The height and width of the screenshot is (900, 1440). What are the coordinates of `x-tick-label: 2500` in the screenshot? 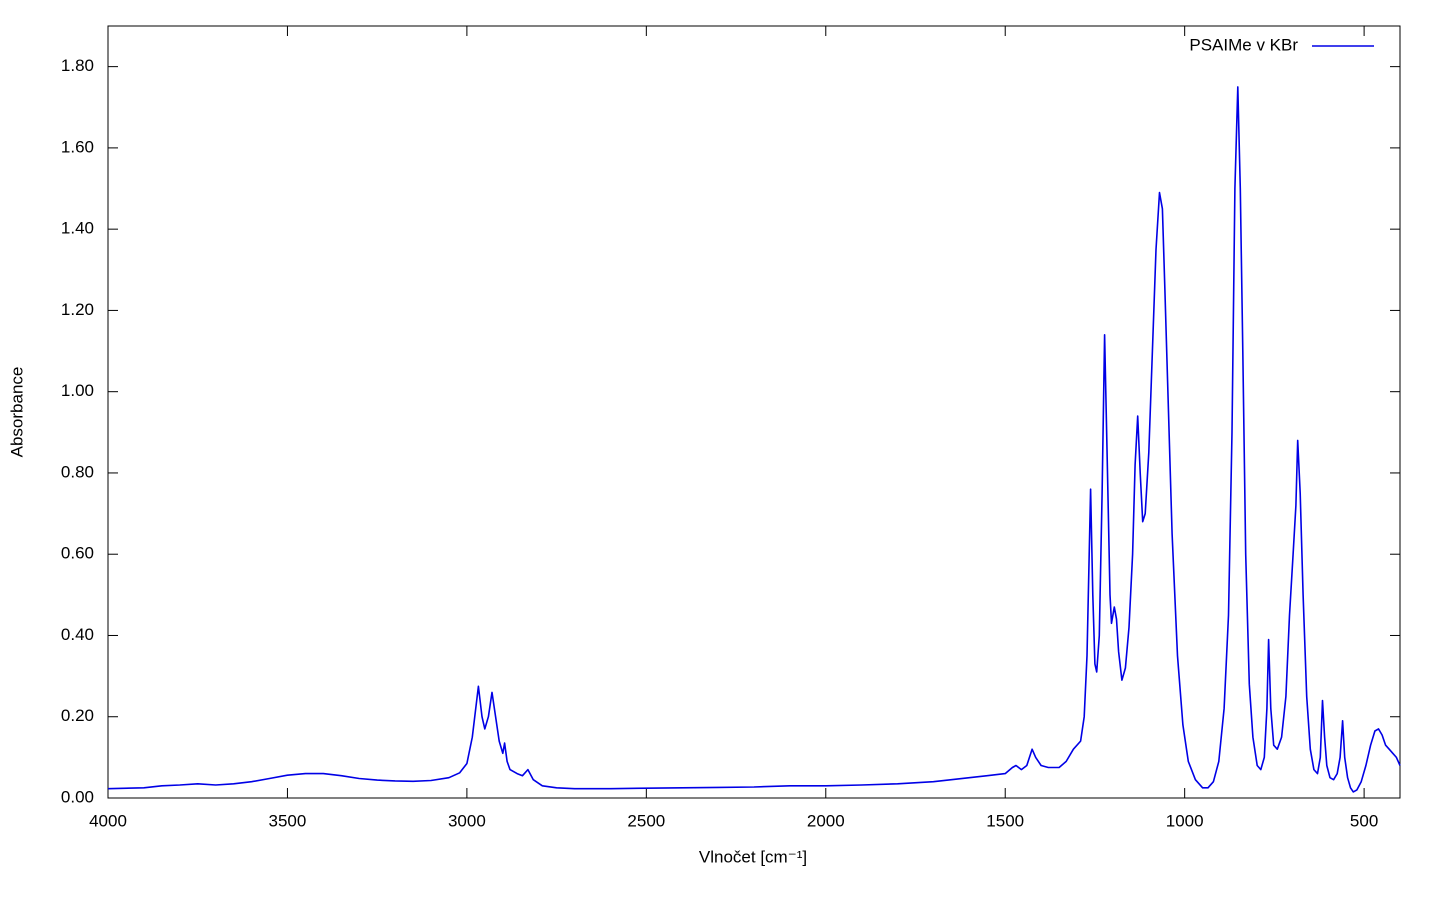 It's located at (646, 820).